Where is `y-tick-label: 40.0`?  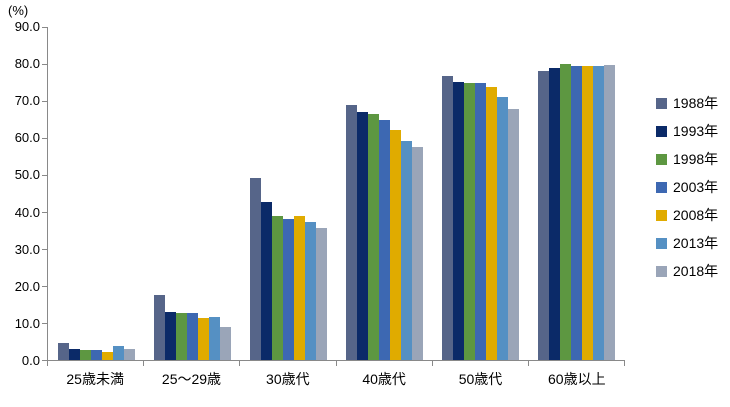
y-tick-label: 40.0 is located at coordinates (27, 212).